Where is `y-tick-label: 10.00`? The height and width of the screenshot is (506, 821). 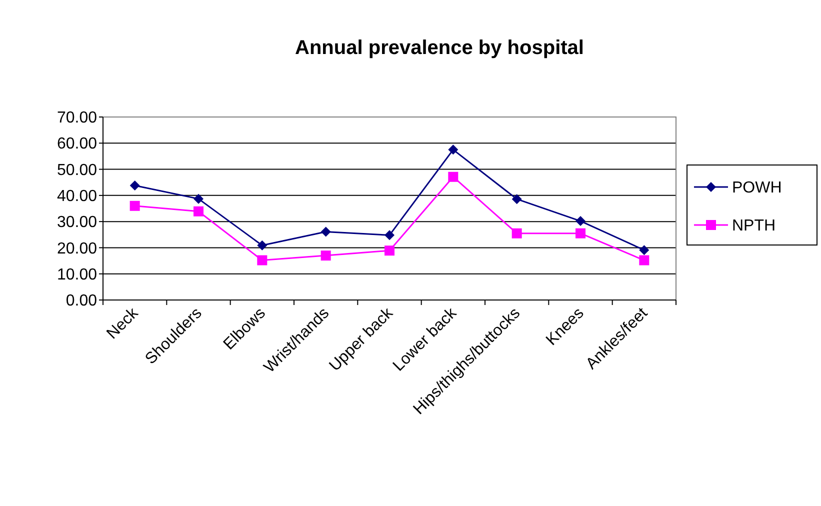 y-tick-label: 10.00 is located at coordinates (77, 275).